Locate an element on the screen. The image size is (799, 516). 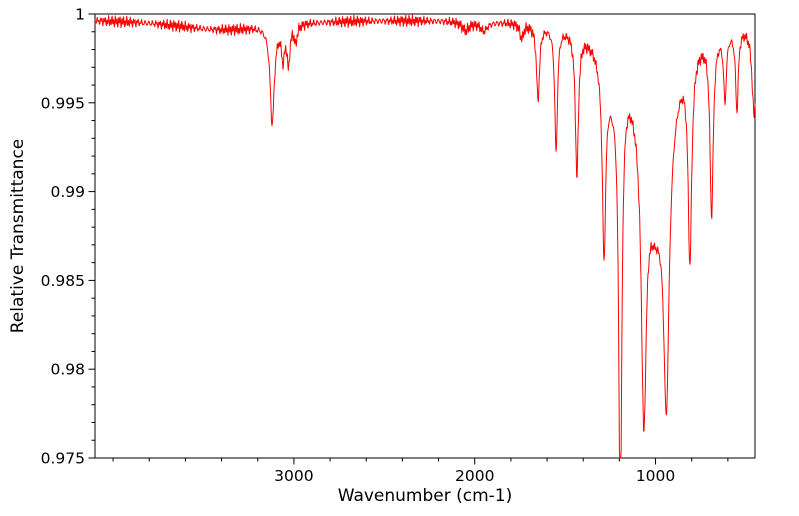
y-tick-label: 0.995 is located at coordinates (63, 103).